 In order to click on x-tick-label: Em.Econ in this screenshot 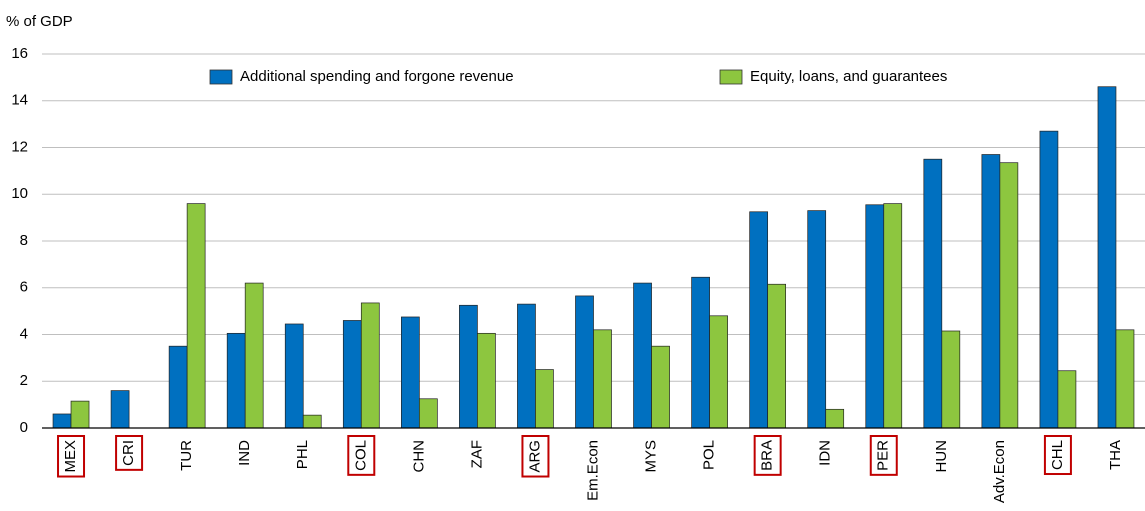, I will do `click(592, 470)`.